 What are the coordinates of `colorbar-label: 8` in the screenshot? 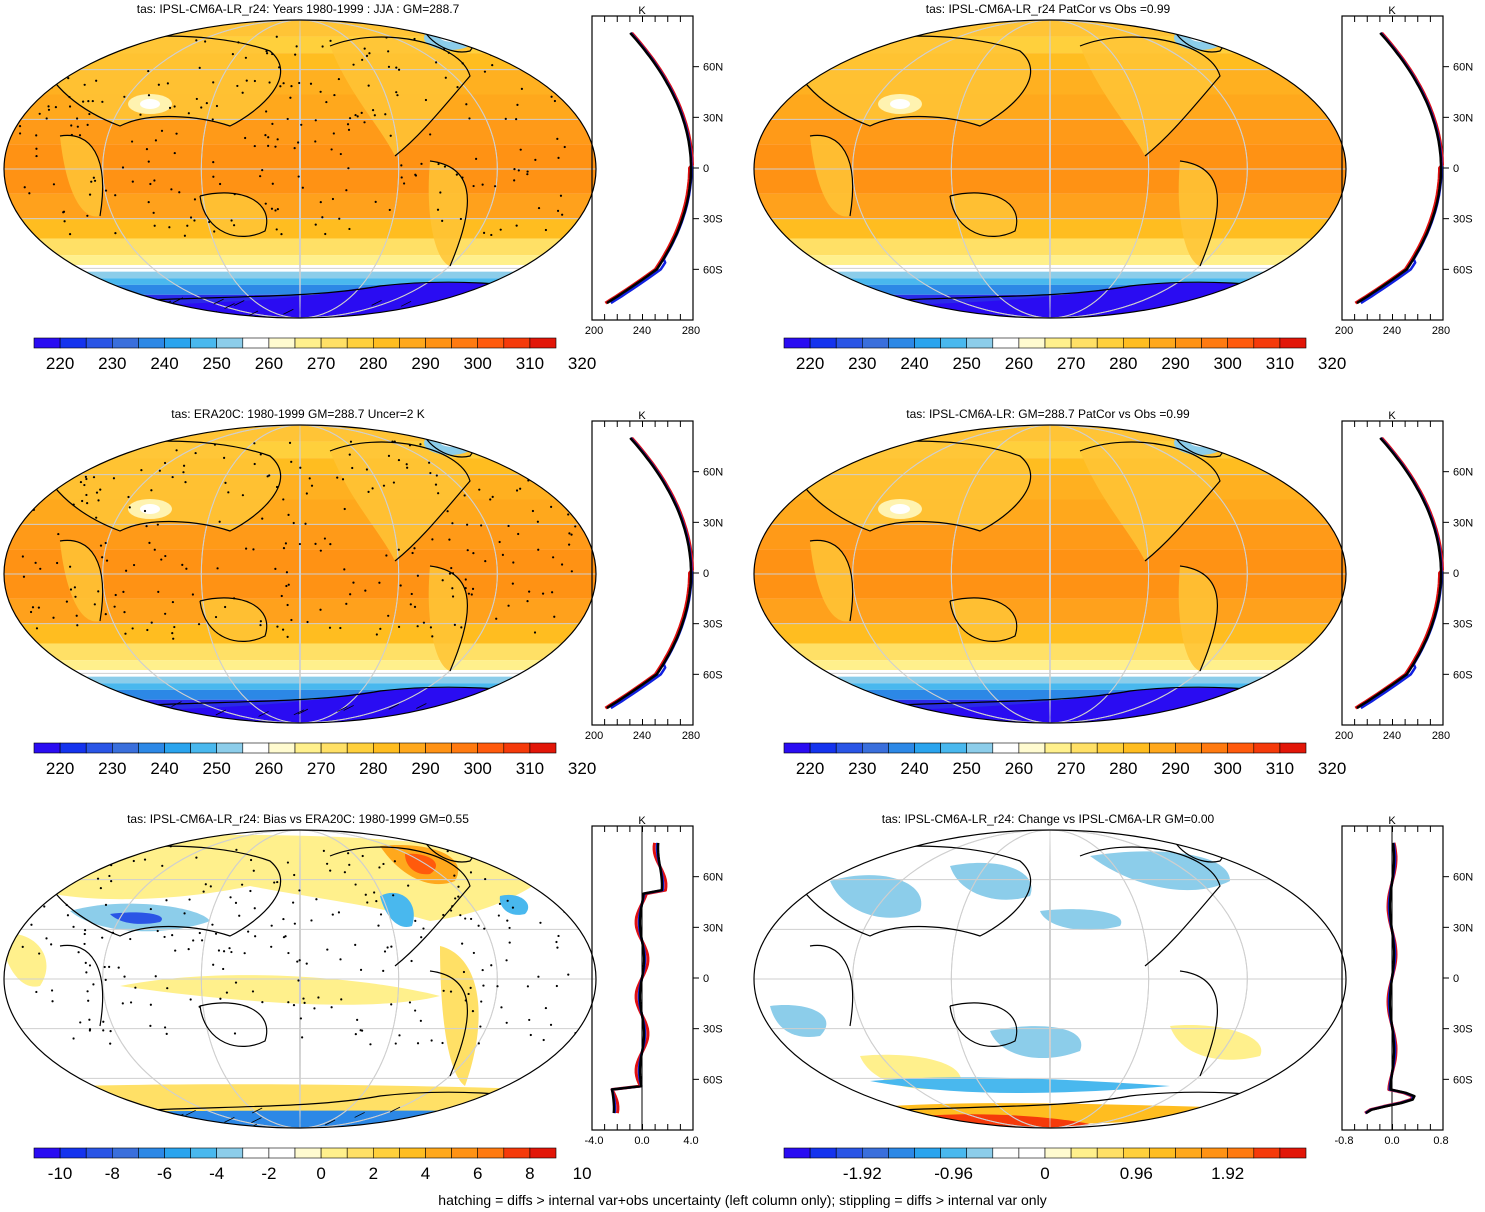 It's located at (529, 1173).